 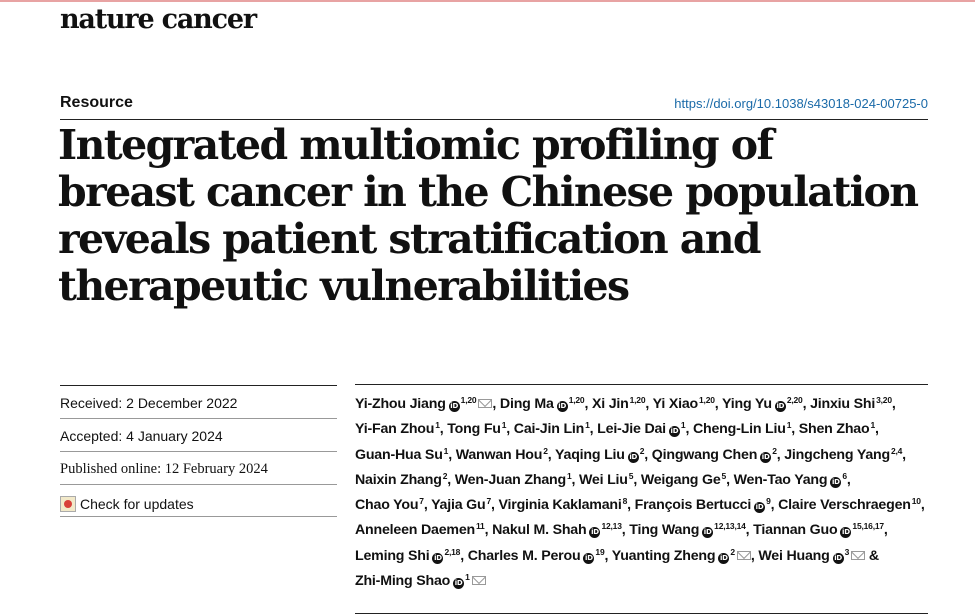 What do you see at coordinates (794, 400) in the screenshot?
I see `affiliation-superscript: 2,20` at bounding box center [794, 400].